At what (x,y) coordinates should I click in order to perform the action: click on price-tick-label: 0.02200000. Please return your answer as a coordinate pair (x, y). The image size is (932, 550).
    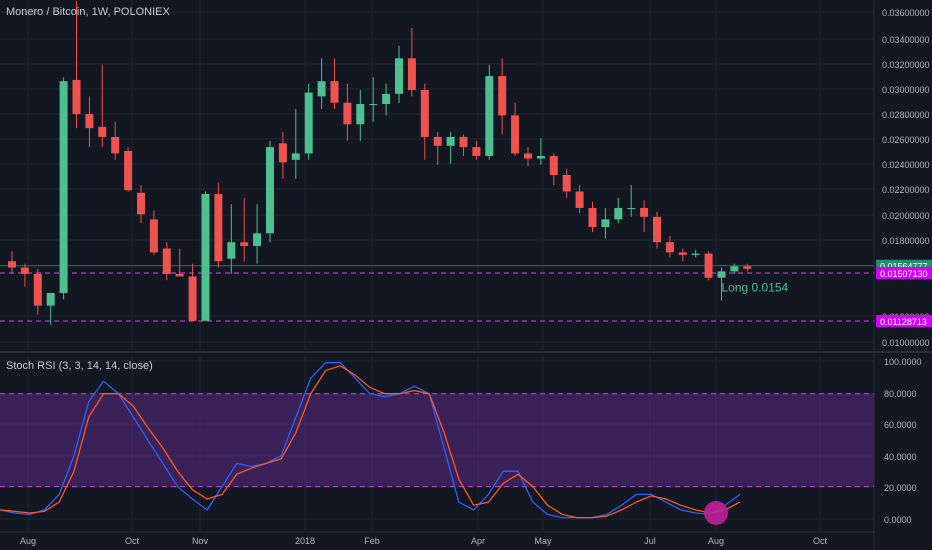
    Looking at the image, I should click on (906, 190).